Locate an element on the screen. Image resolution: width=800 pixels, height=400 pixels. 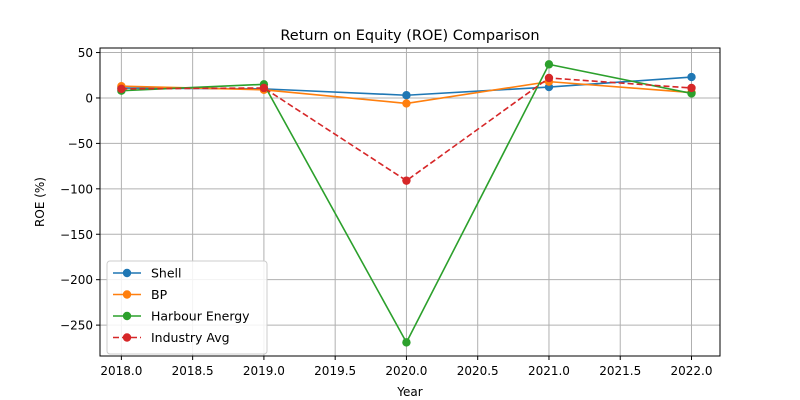
legend-marker-shell is located at coordinates (127, 273).